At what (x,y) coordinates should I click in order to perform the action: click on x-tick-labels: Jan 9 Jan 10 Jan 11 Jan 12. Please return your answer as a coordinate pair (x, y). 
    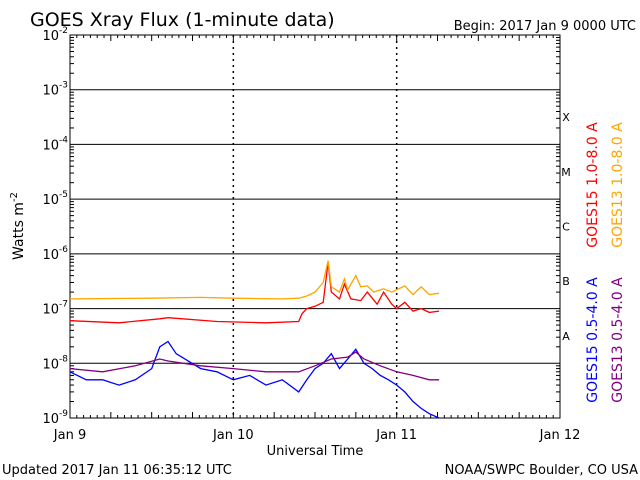
    Looking at the image, I should click on (317, 435).